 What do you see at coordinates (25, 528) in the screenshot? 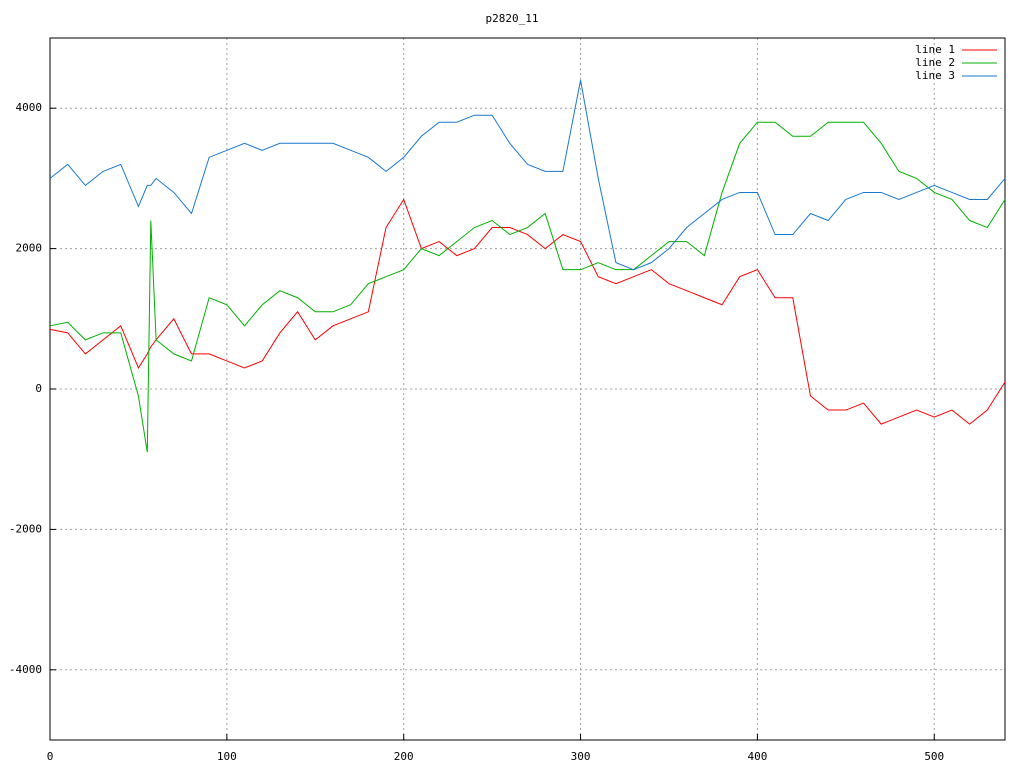
I see `y-tick-label: -2000` at bounding box center [25, 528].